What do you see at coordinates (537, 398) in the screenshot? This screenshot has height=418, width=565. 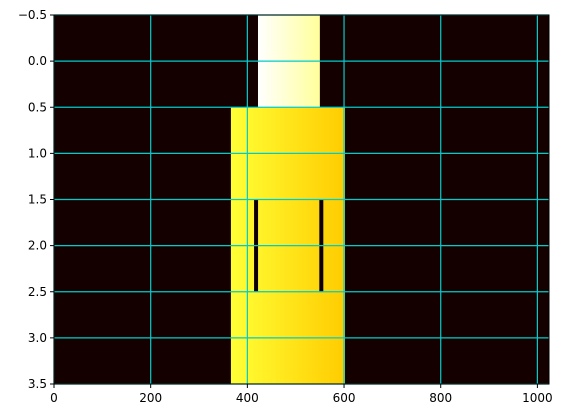 I see `x-tick-label: 1000` at bounding box center [537, 398].